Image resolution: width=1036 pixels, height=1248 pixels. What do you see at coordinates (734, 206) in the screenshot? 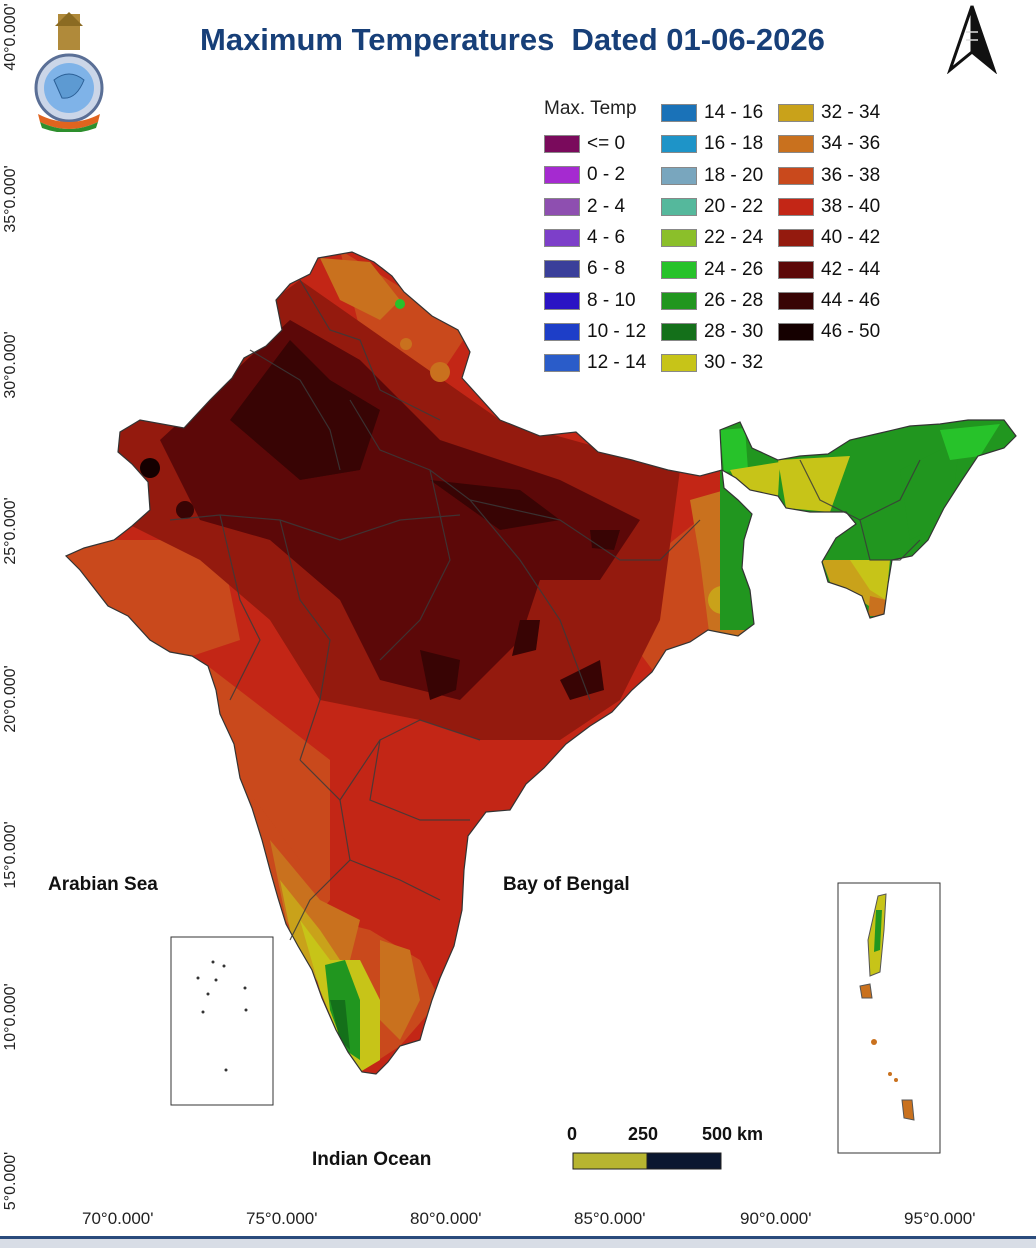
I see `legend-label: 20 - 22` at bounding box center [734, 206].